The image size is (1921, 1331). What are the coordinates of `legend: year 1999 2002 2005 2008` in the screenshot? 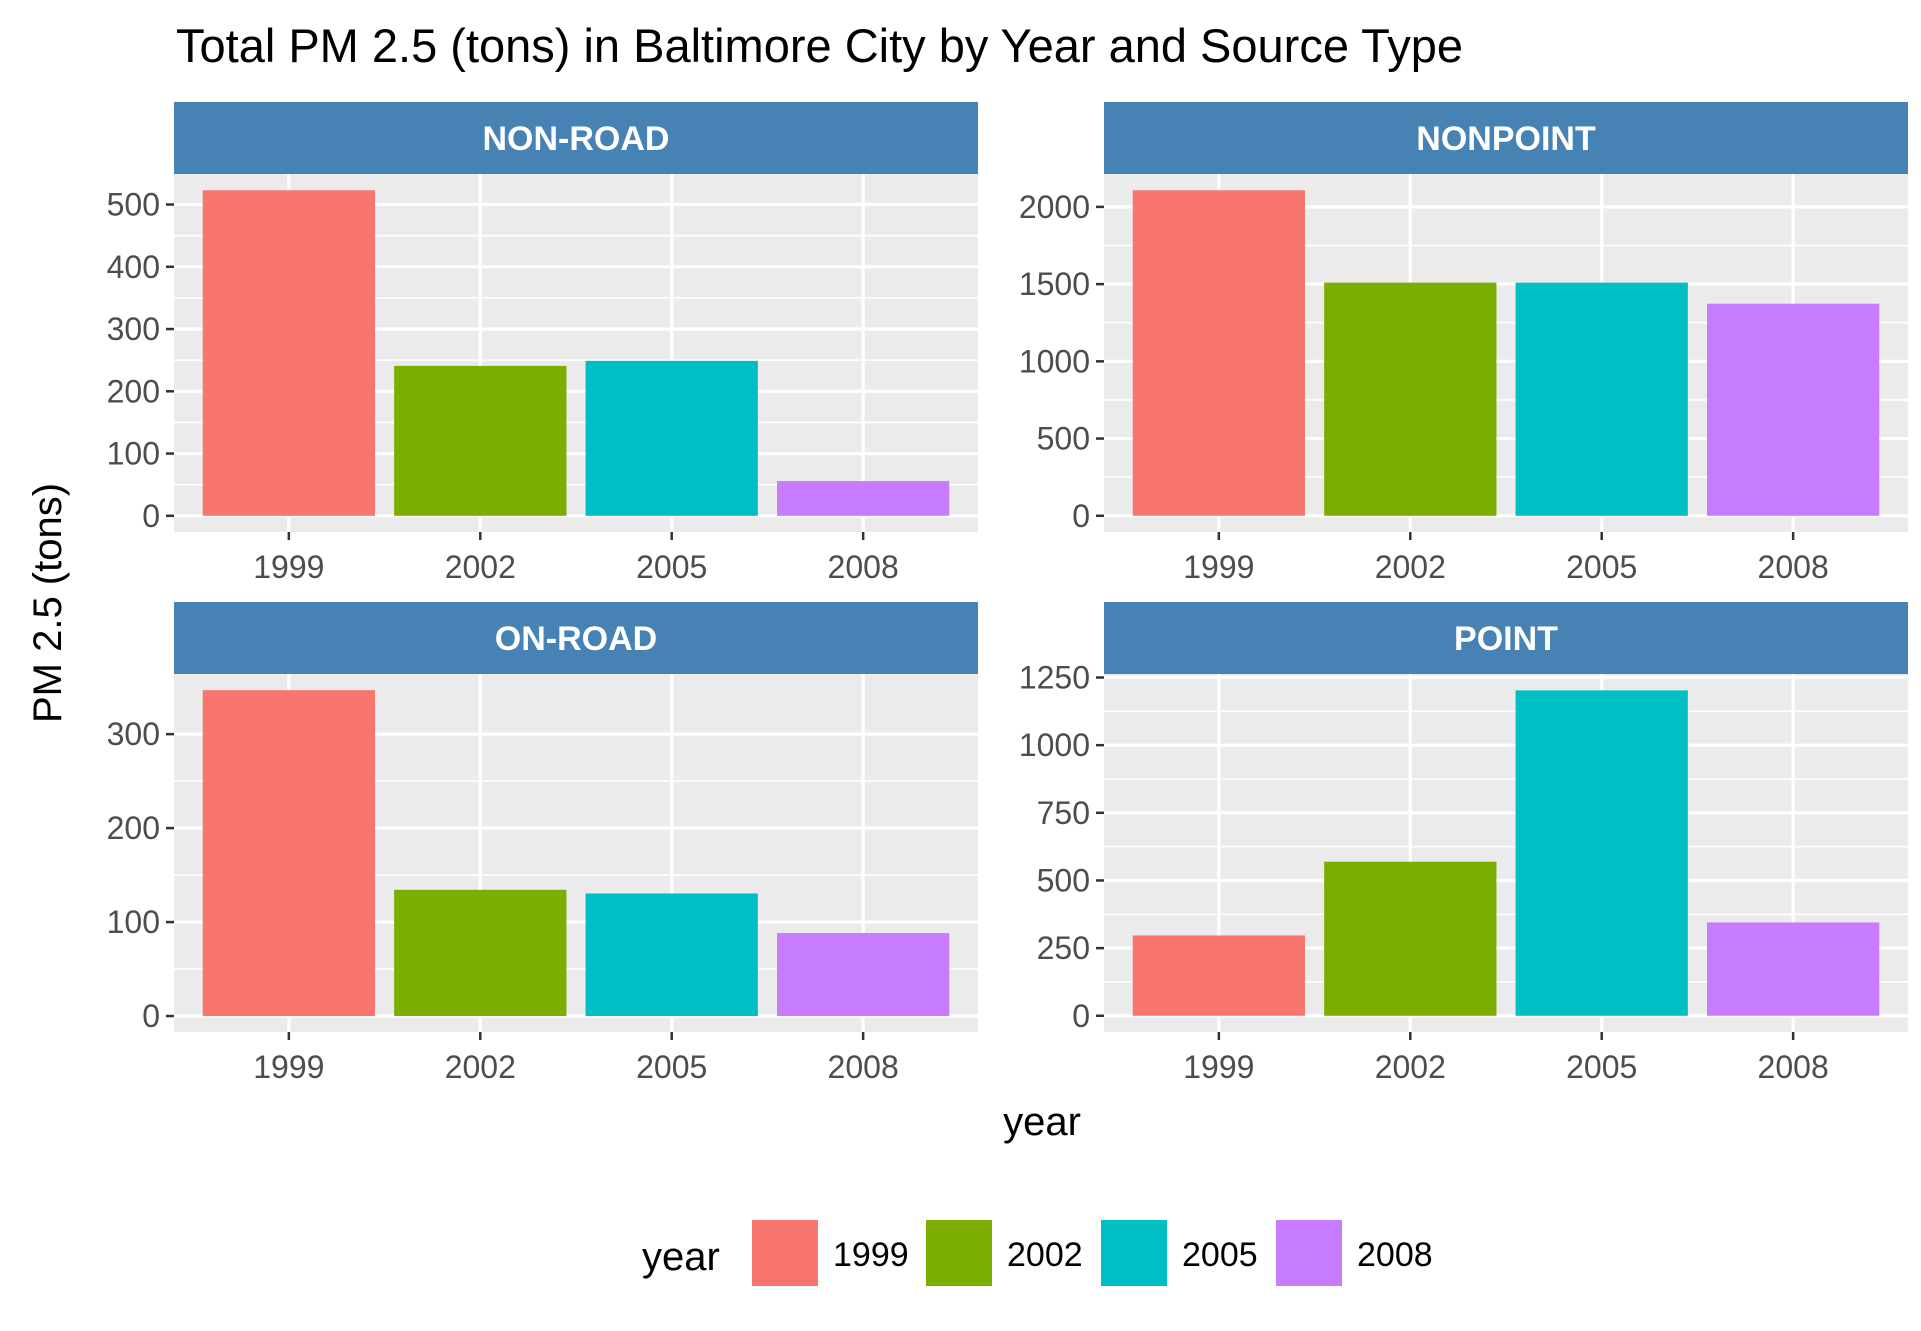 It's located at (1037, 1253).